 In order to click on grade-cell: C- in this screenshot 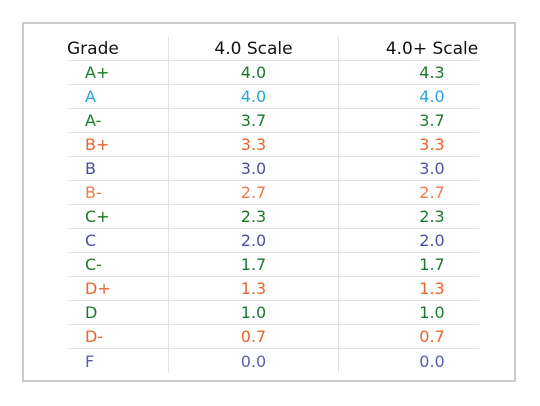, I will do `click(118, 265)`.